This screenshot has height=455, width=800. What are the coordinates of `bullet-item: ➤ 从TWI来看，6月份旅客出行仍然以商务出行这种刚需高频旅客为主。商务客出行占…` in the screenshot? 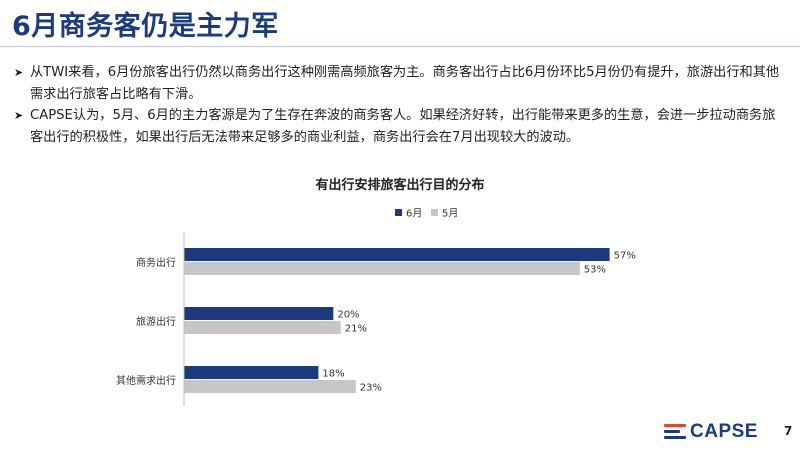 It's located at (400, 83).